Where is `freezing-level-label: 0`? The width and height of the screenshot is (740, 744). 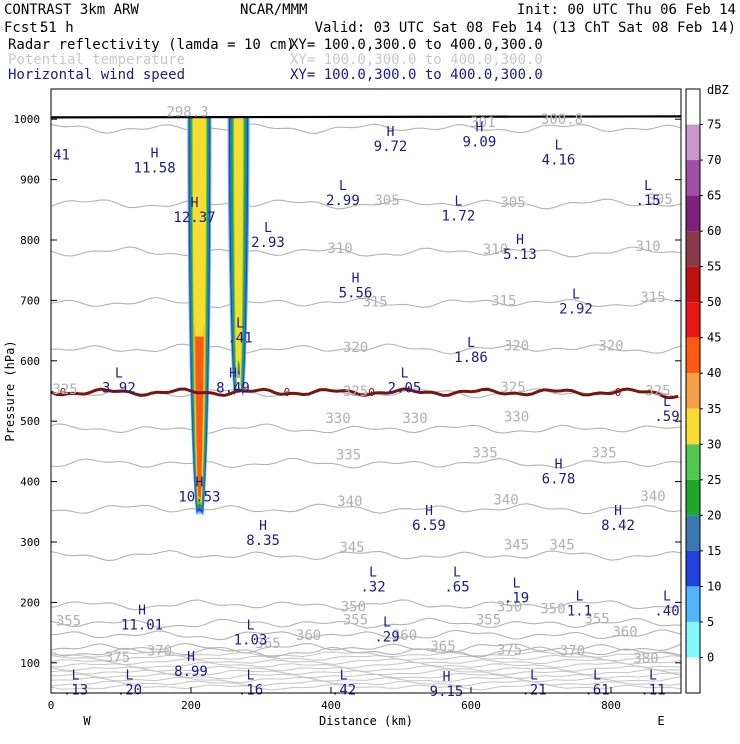 freezing-level-label: 0 is located at coordinates (371, 392).